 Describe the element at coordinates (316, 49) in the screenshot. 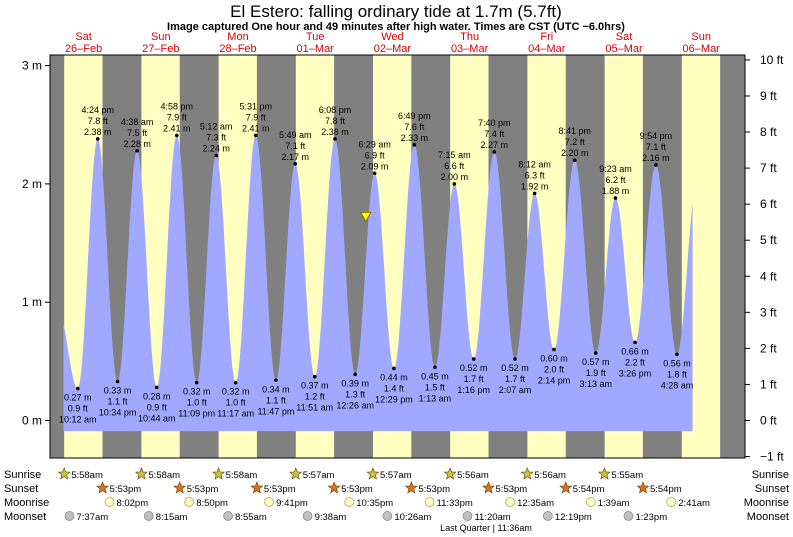

I see `day-label-date: 01–Mar` at that location.